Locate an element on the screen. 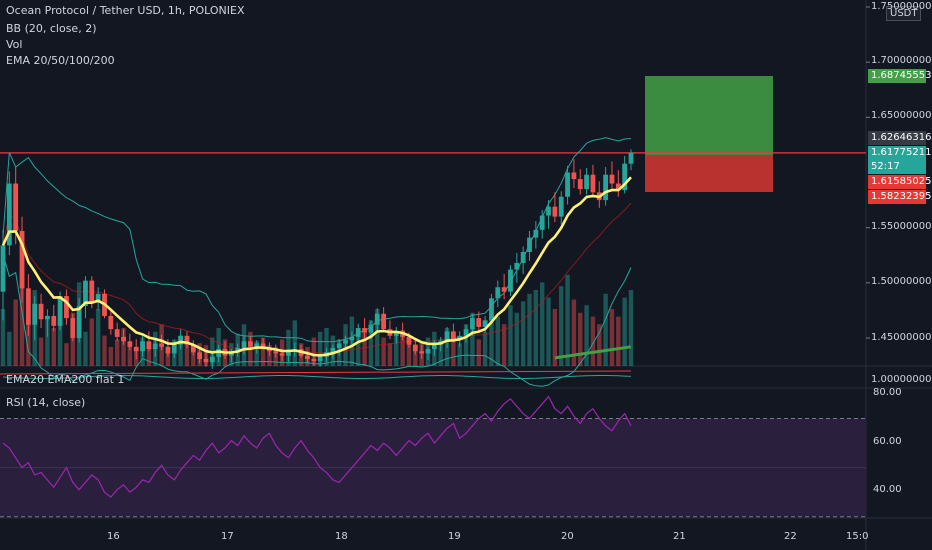 The image size is (932, 550). currency-button: USDT is located at coordinates (904, 13).